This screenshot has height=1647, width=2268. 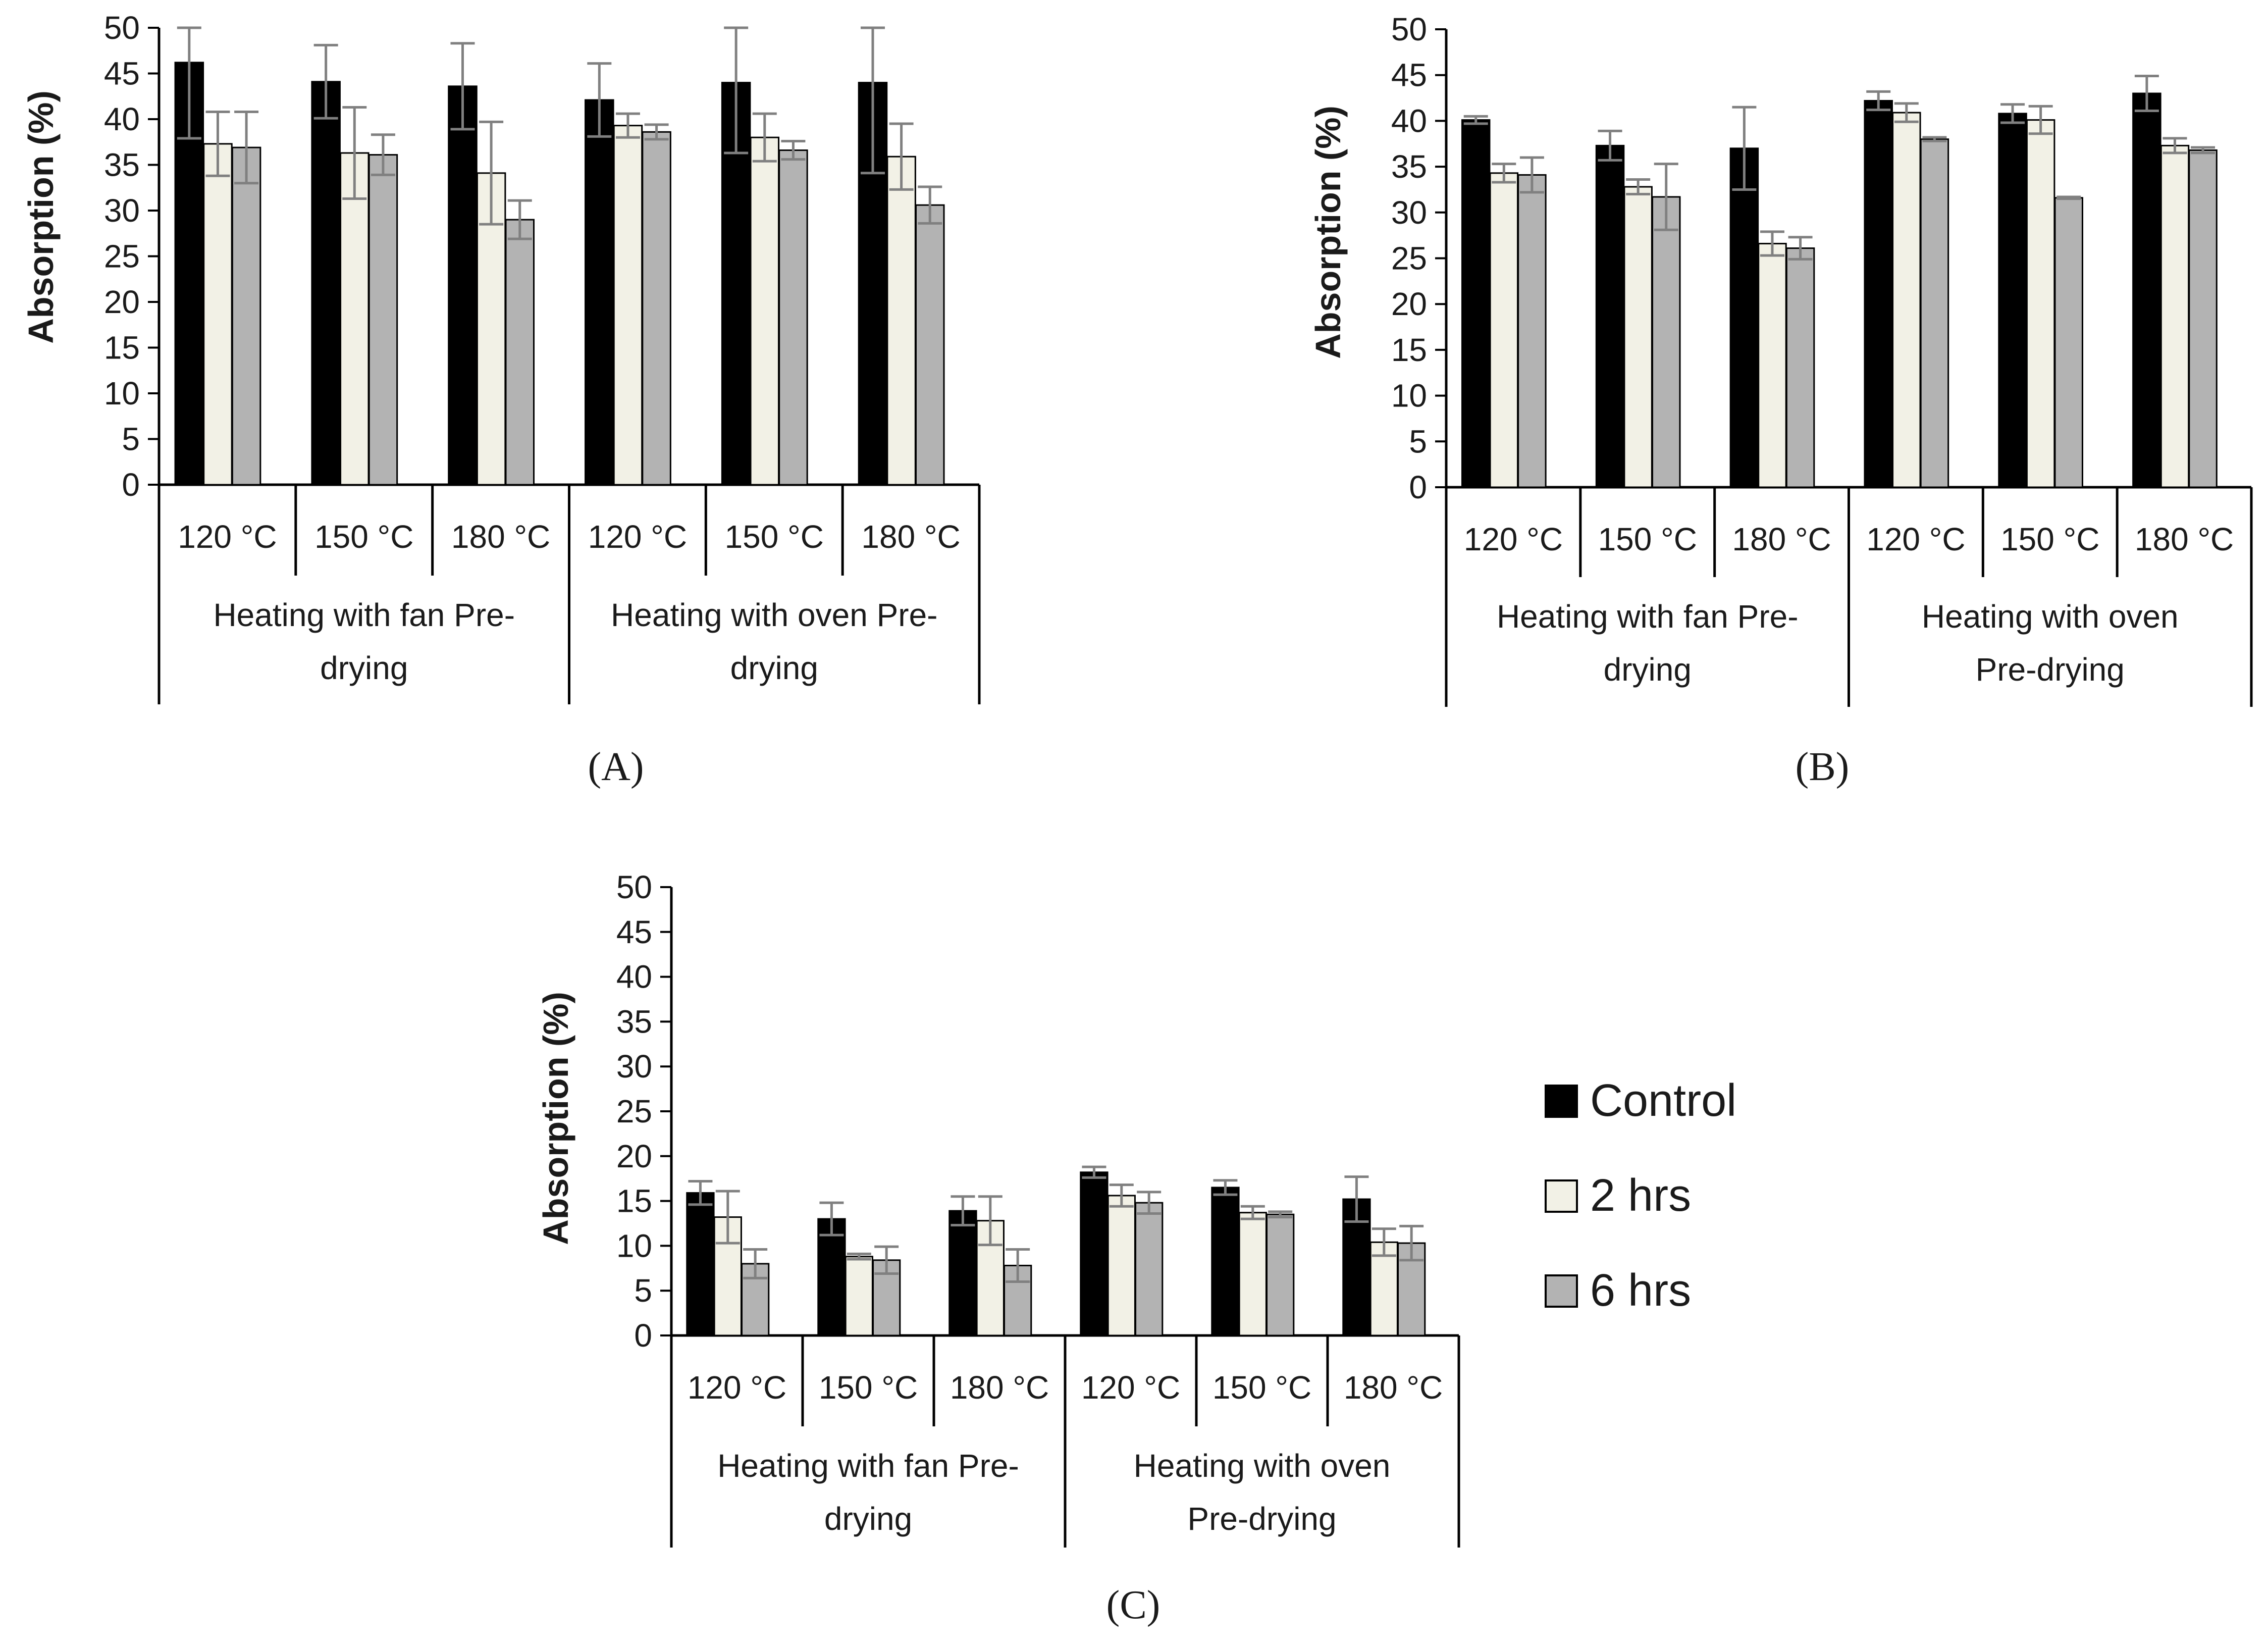 What do you see at coordinates (1640, 1195) in the screenshot?
I see `legend-entry: 2 hrs` at bounding box center [1640, 1195].